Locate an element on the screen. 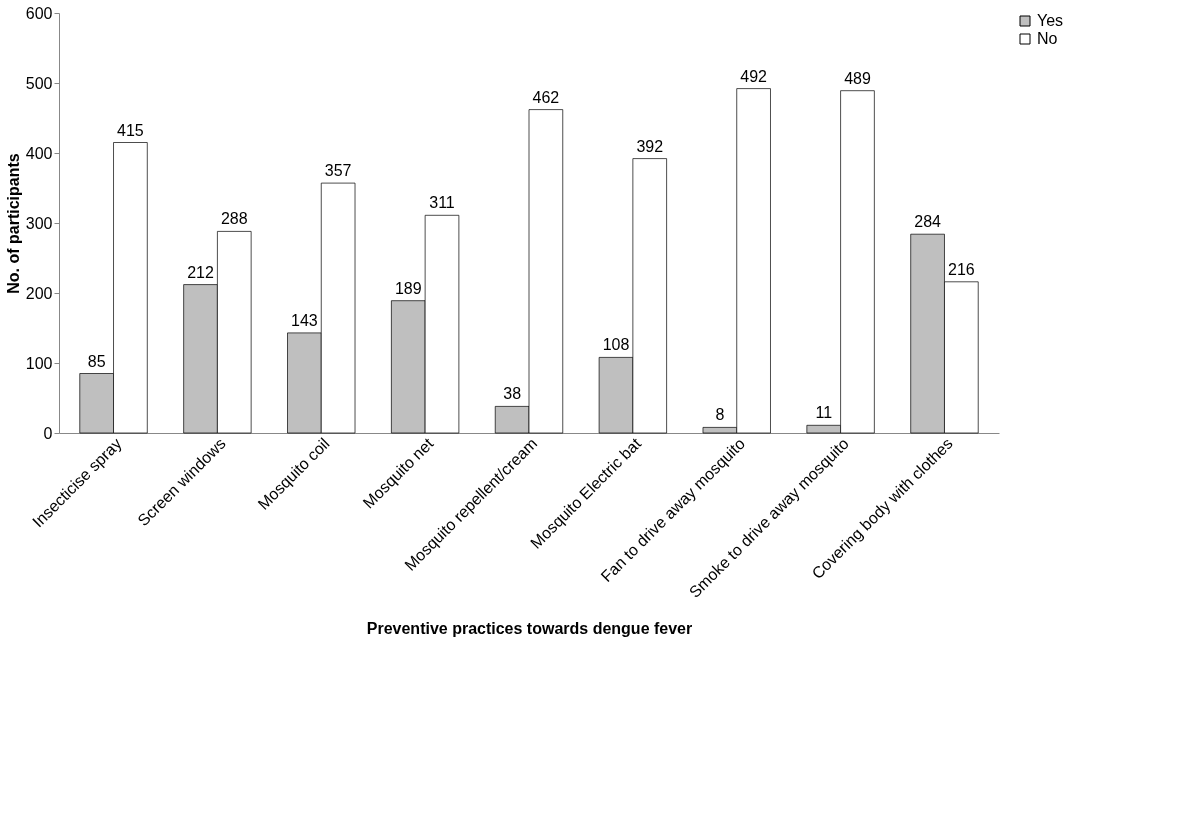  data-label: 189 is located at coordinates (408, 288).